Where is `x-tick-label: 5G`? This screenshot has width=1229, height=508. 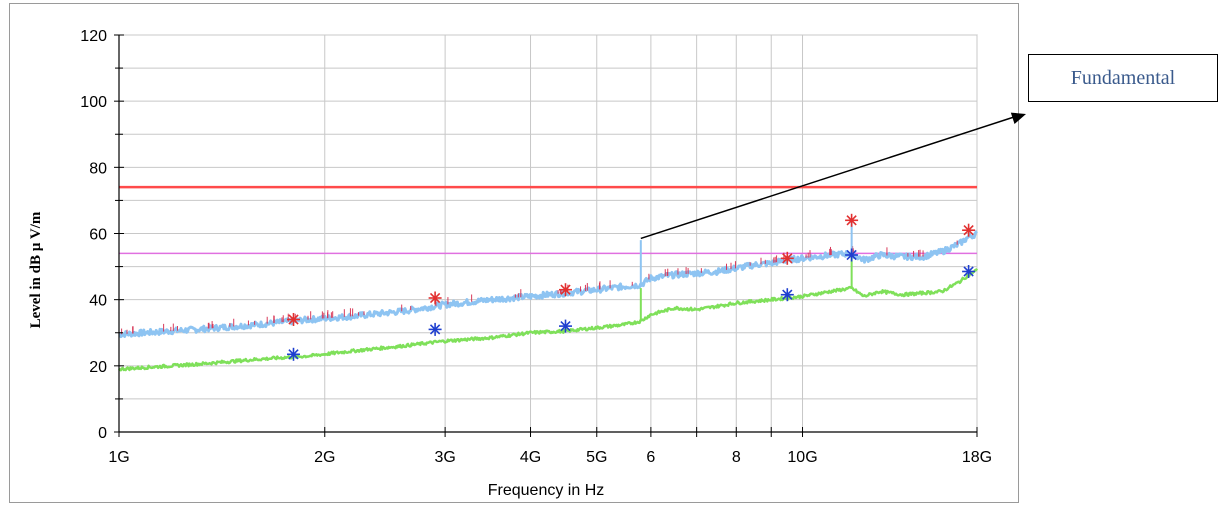
x-tick-label: 5G is located at coordinates (596, 457).